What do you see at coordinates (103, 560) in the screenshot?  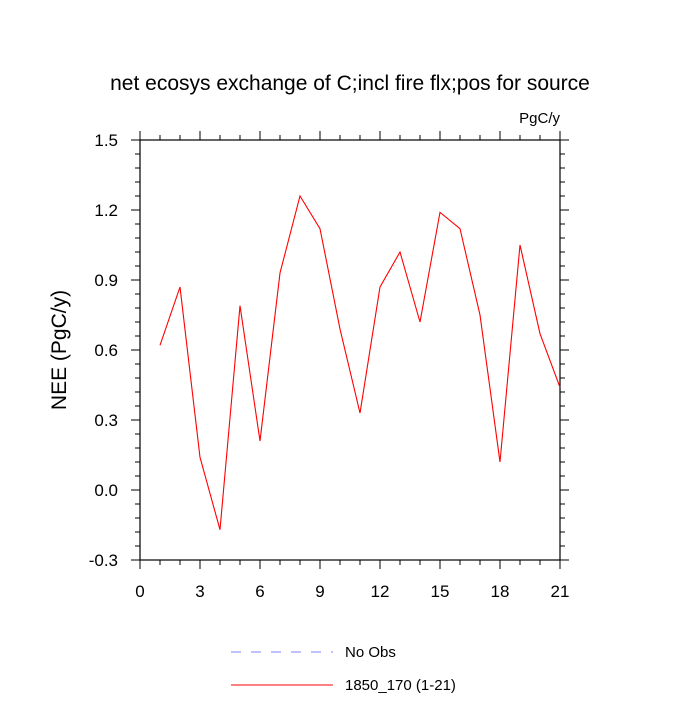 I see `y-tick-label: -0.3` at bounding box center [103, 560].